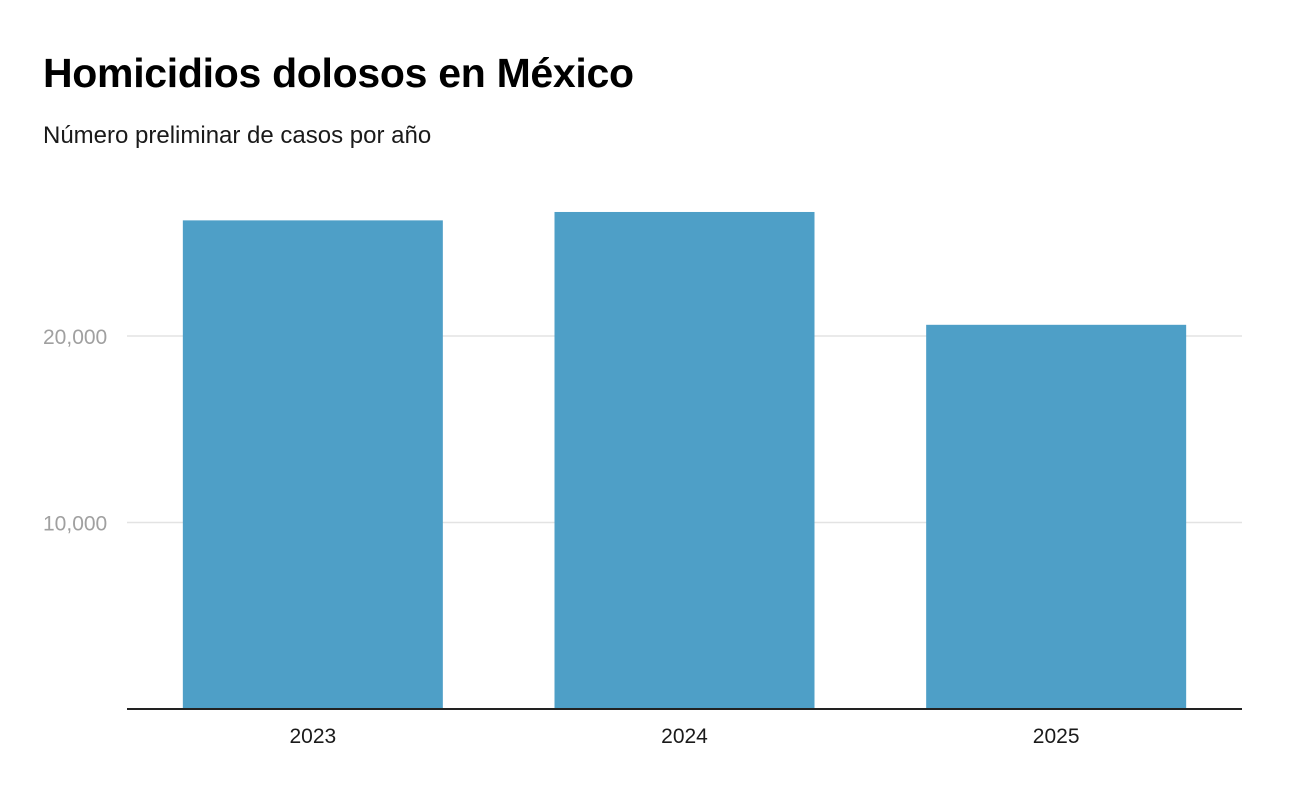  Describe the element at coordinates (312, 736) in the screenshot. I see `x-tick-label: 2023` at that location.